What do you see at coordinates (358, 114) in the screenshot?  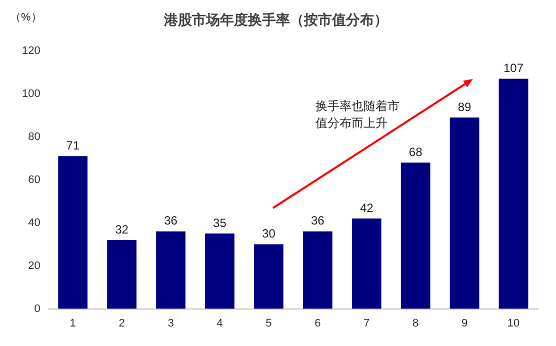 I see `annotation: 换手率也随着市值分布而上升` at bounding box center [358, 114].